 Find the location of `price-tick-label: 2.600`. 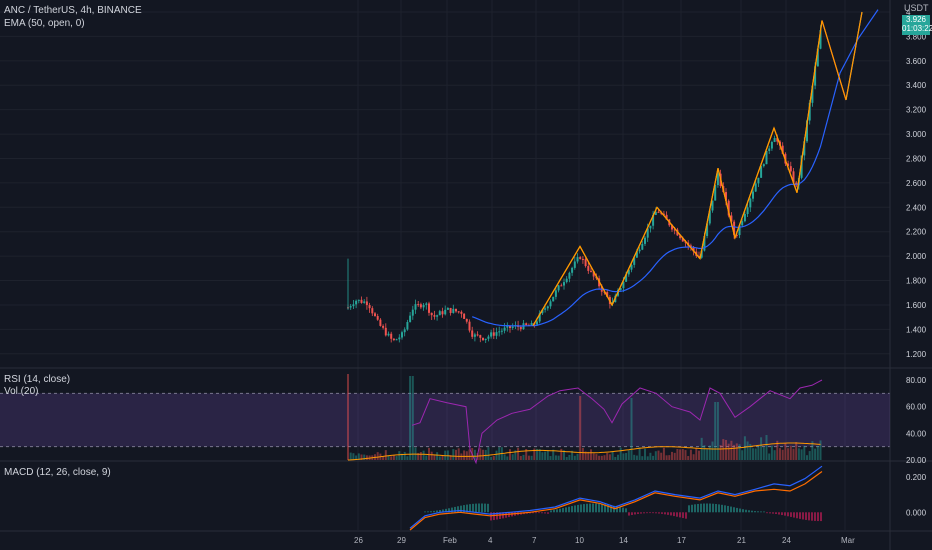

price-tick-label: 2.600 is located at coordinates (916, 183).